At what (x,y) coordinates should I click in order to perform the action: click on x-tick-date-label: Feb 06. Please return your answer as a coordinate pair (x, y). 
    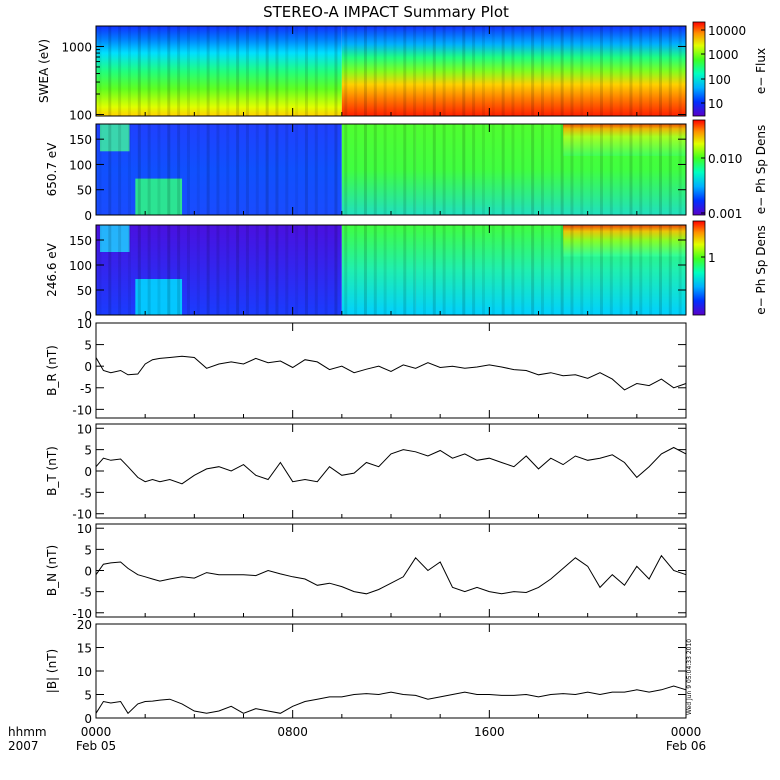
    Looking at the image, I should click on (686, 746).